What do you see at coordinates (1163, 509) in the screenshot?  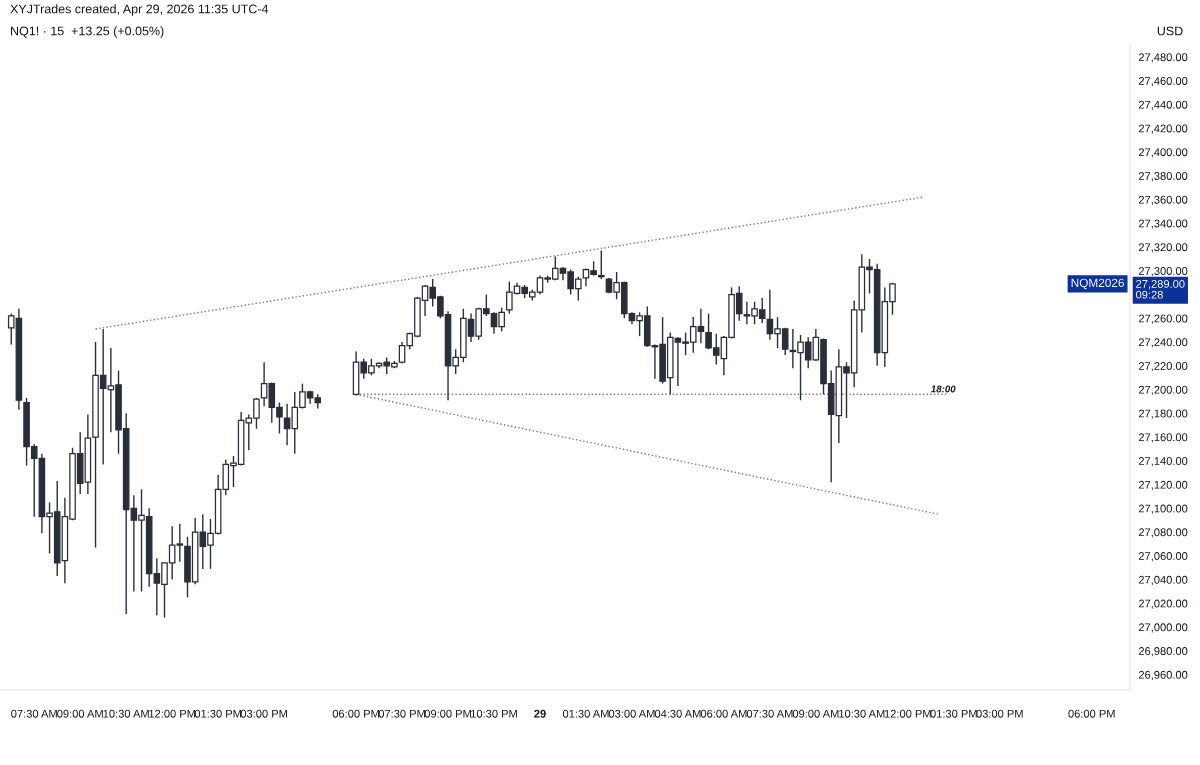 I see `y-tick-label: 27,100.00` at bounding box center [1163, 509].